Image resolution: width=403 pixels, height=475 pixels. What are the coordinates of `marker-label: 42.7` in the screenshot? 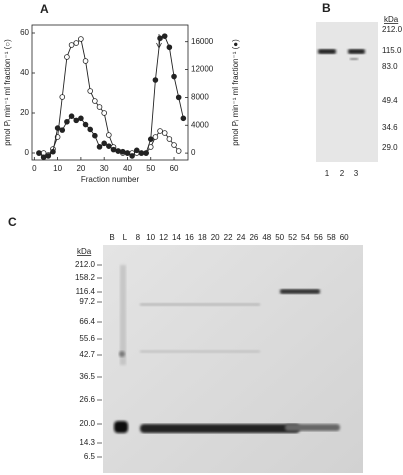 It's located at (87, 354).